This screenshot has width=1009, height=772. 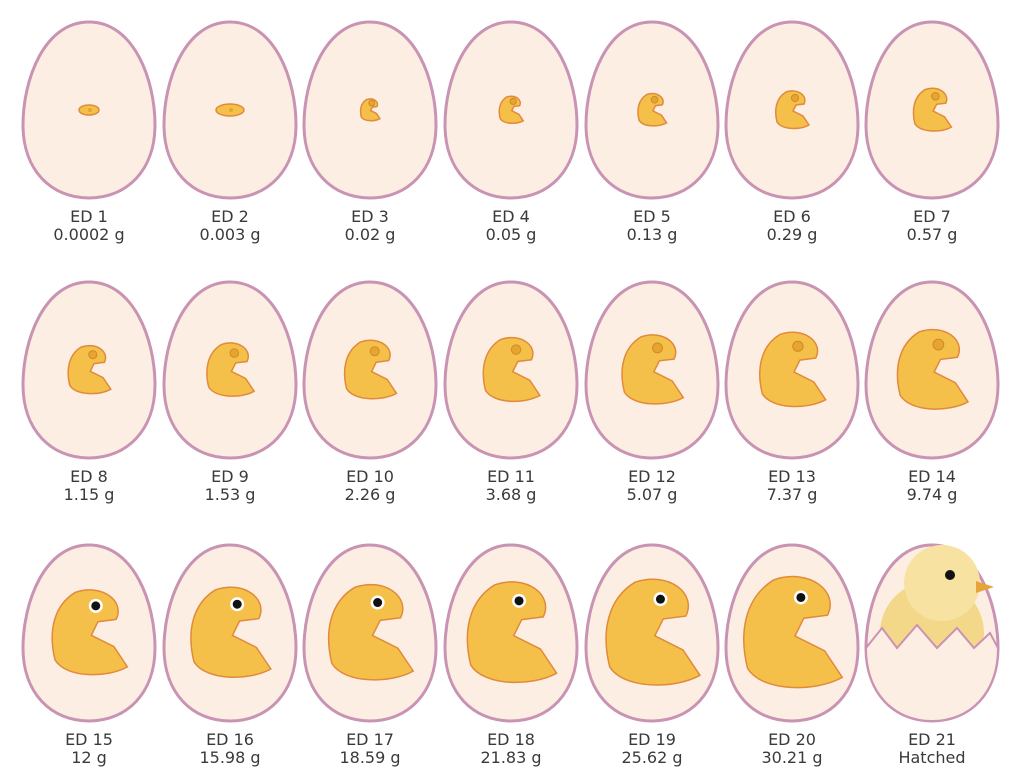 What do you see at coordinates (511, 476) in the screenshot?
I see `stage-label: ED 11` at bounding box center [511, 476].